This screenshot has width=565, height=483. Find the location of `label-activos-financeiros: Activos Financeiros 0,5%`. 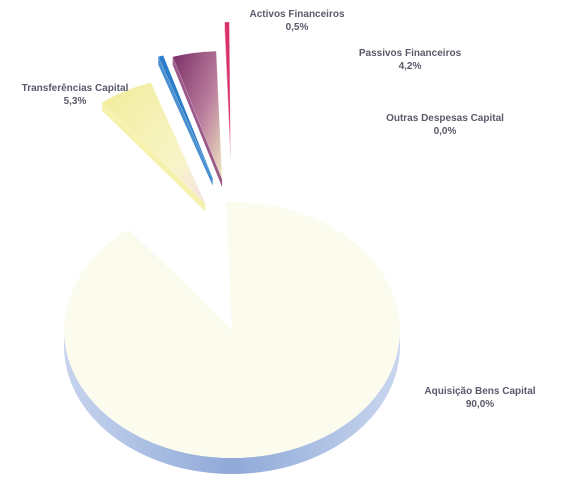

label-activos-financeiros: Activos Financeiros 0,5% is located at coordinates (297, 21).